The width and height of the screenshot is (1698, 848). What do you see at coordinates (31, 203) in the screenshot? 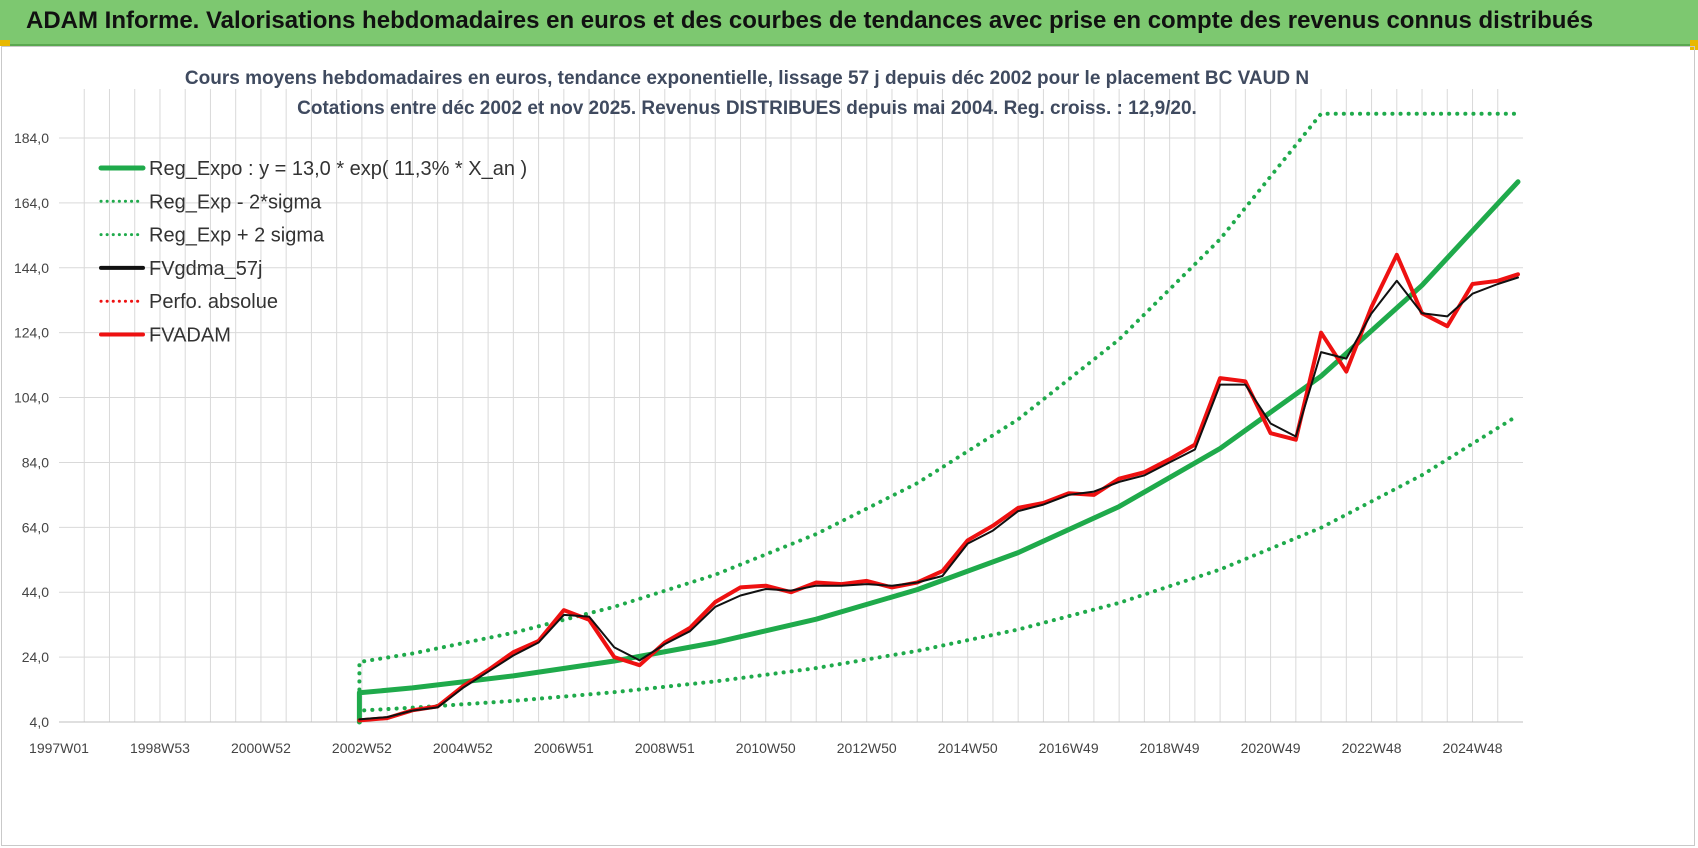
I see `y-tick-label: 164,0` at bounding box center [31, 203].